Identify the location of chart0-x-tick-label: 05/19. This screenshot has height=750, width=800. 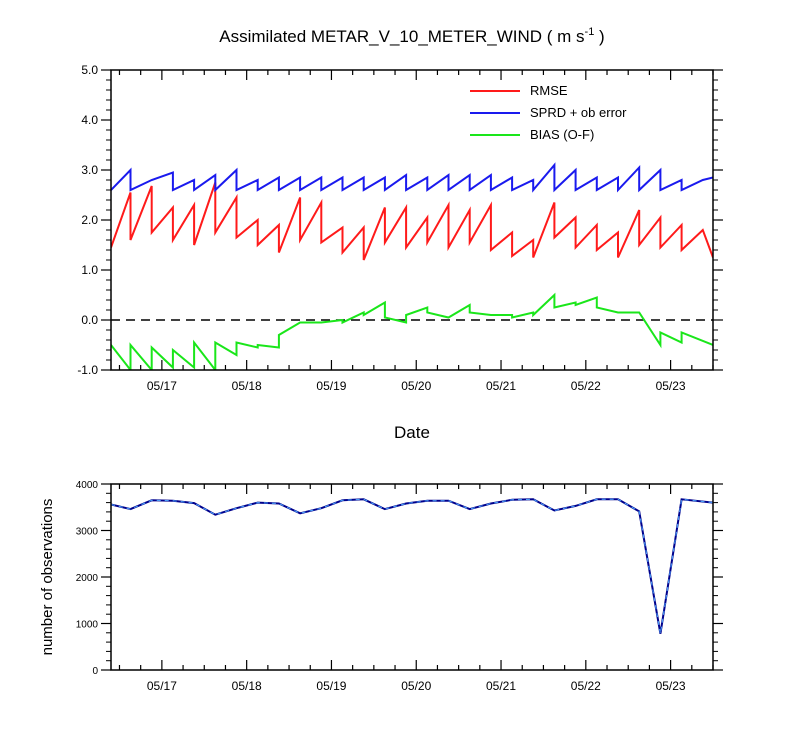
(331, 386).